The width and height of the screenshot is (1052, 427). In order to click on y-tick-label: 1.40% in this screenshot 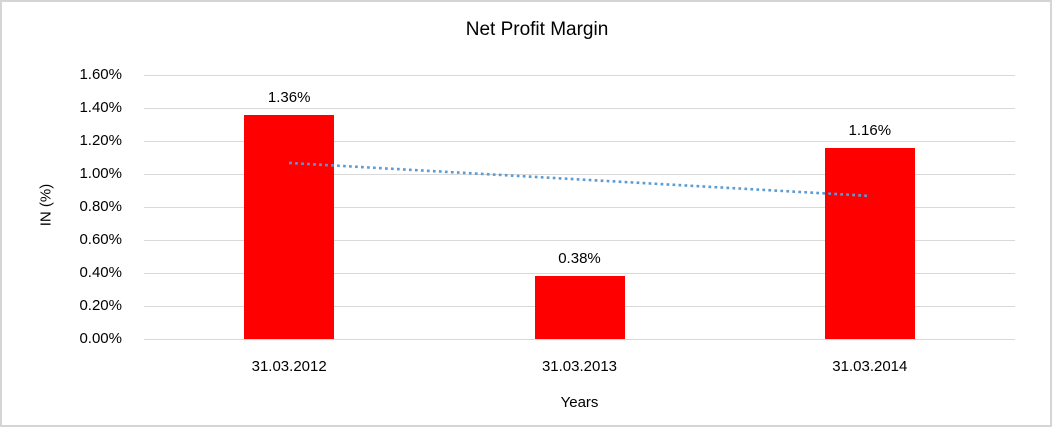, I will do `click(100, 107)`.